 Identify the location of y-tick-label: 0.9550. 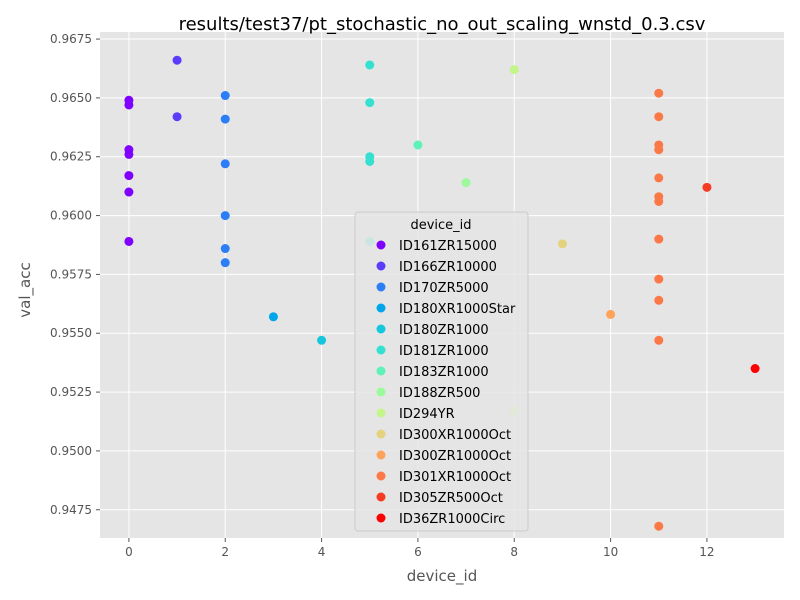
(71, 333).